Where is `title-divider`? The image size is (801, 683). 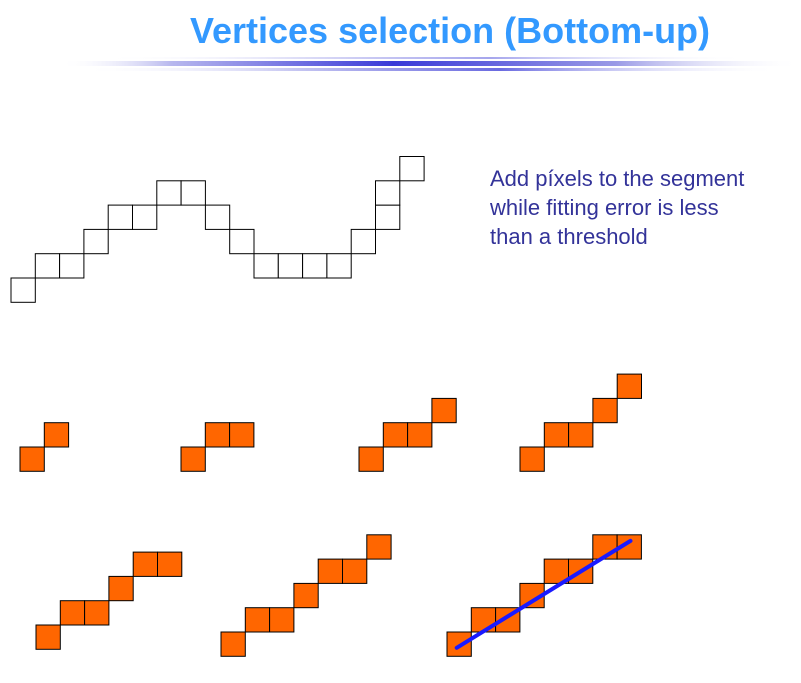
title-divider is located at coordinates (430, 64).